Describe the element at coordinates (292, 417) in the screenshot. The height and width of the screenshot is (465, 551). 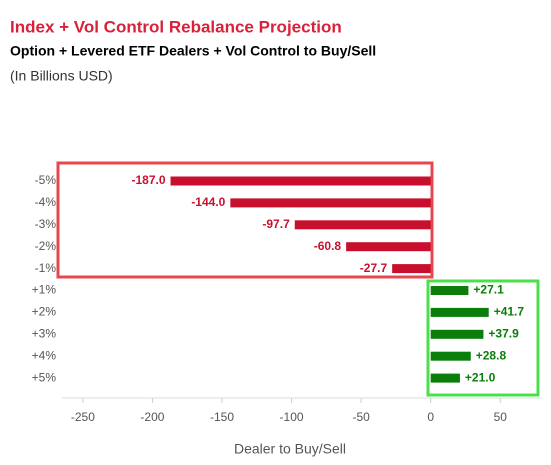
I see `x-tick-label: -100` at that location.